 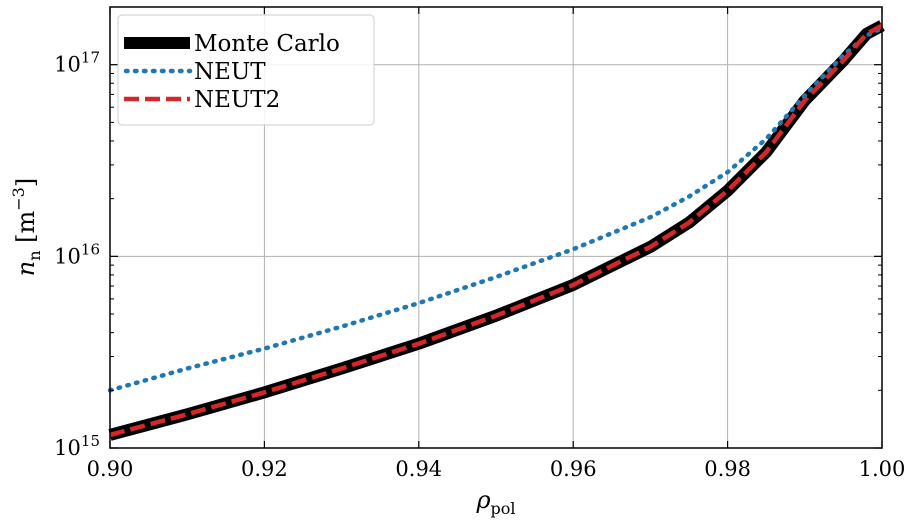 I want to click on x-axis-label: ρpol, so click(x=495, y=502).